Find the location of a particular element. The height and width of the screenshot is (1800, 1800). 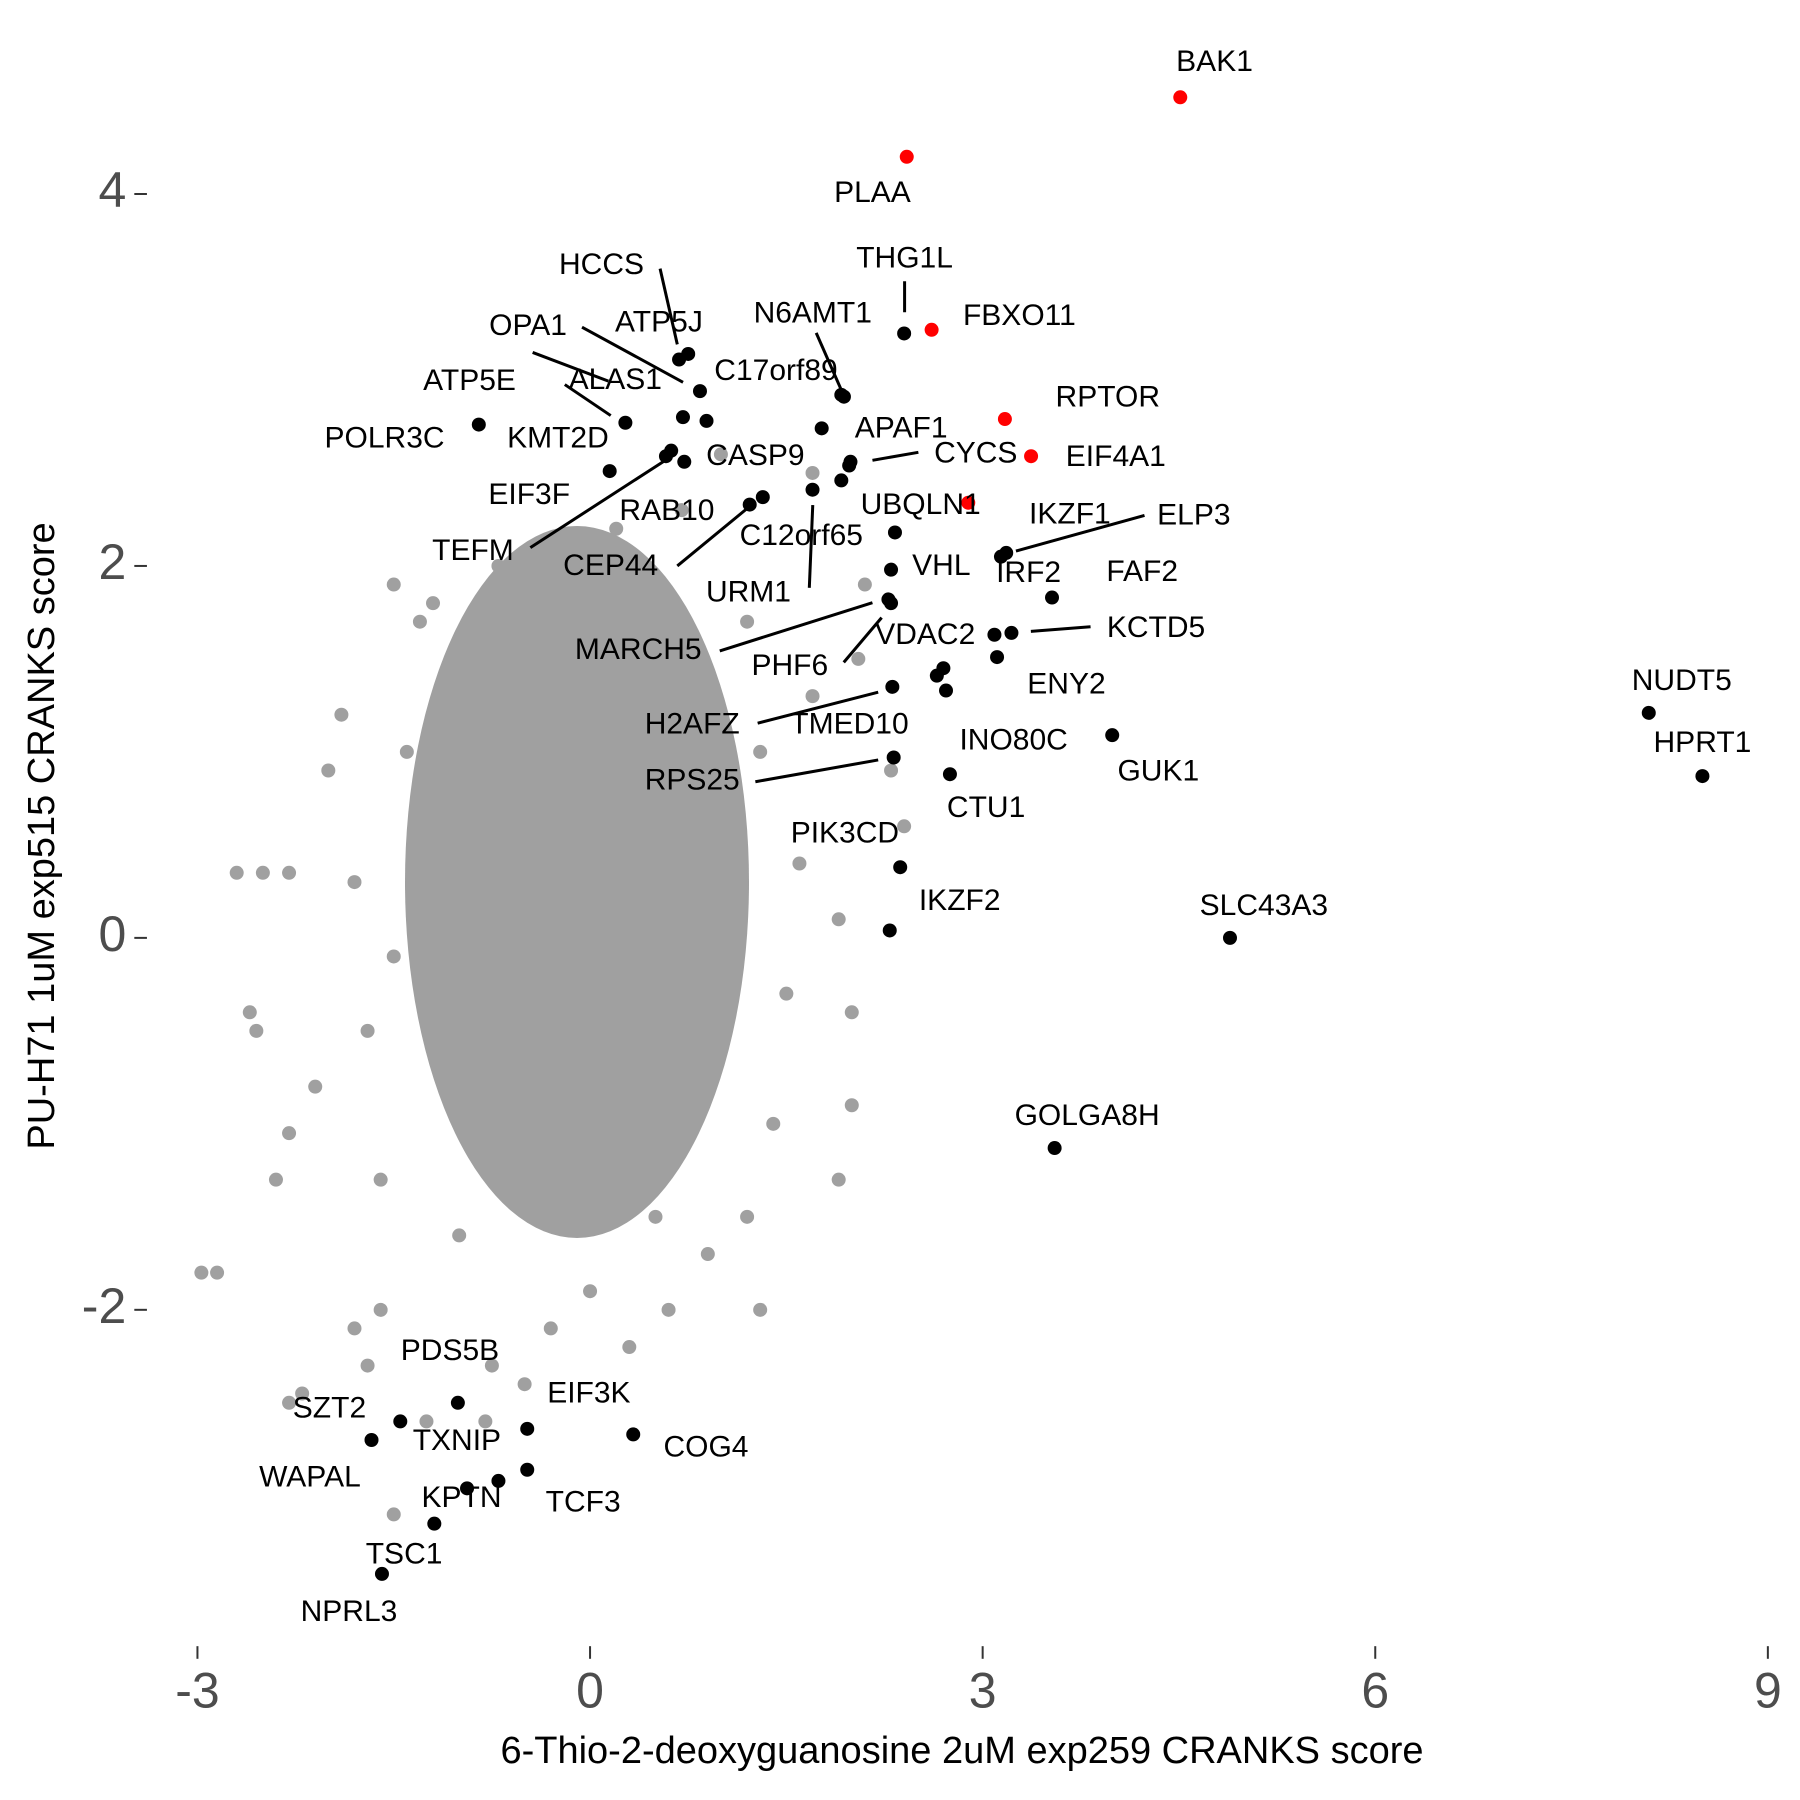

x-tick-label: 9 is located at coordinates (1768, 1691).